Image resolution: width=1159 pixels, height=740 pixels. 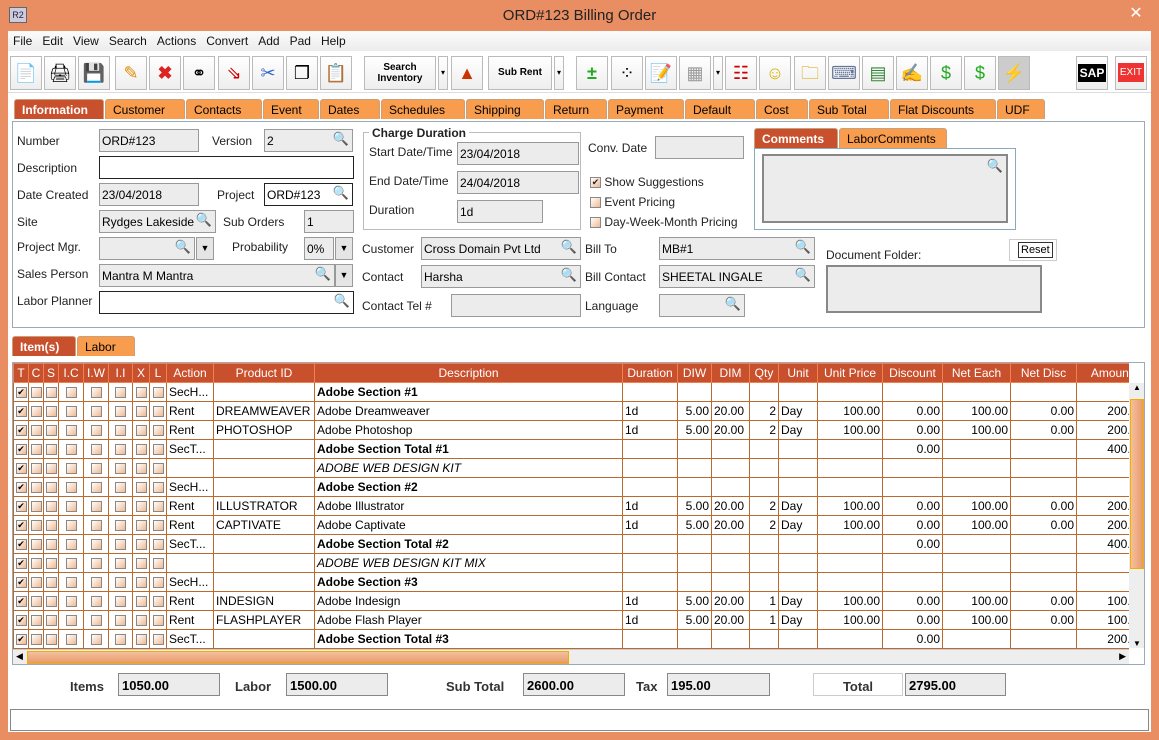 I want to click on balls-question-icon: ⁘, so click(x=627, y=73).